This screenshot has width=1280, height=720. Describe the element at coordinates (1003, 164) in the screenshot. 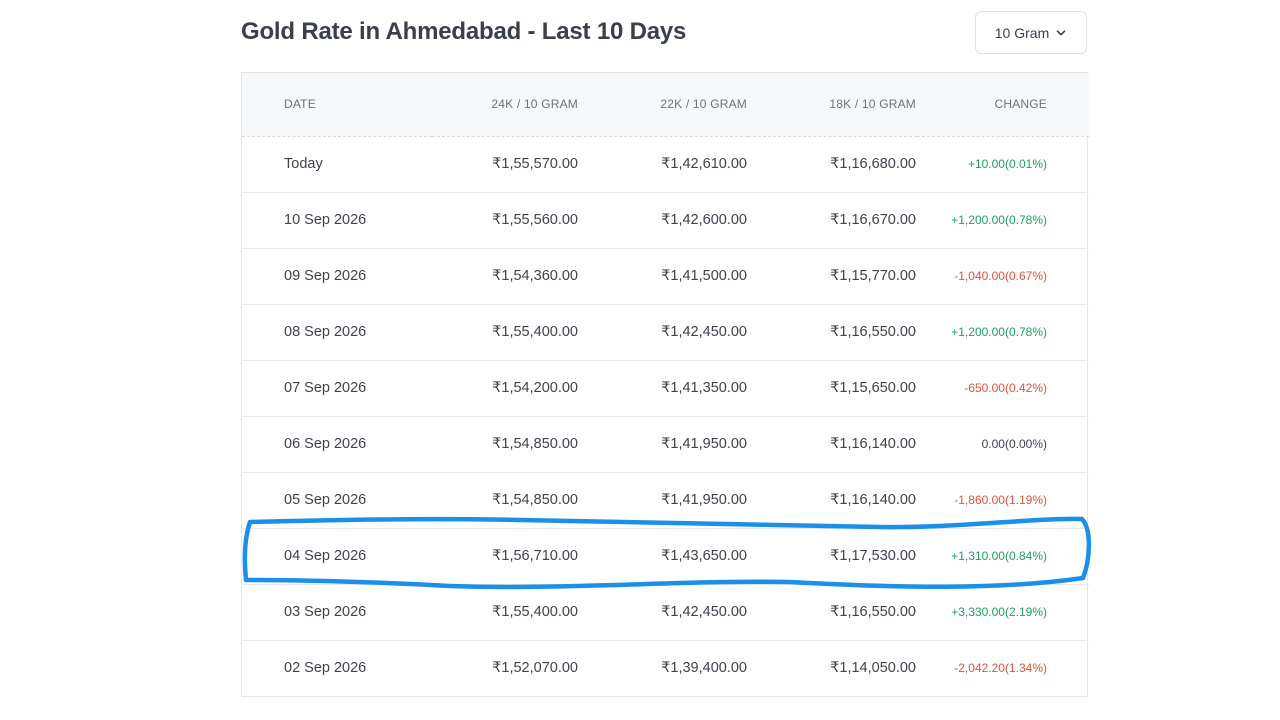

I see `cell-change: +10.00(0.01%)` at that location.